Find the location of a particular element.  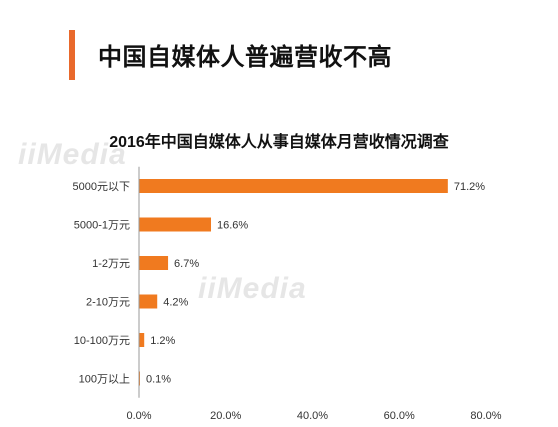

value-label-4: 1.2% is located at coordinates (162, 341).